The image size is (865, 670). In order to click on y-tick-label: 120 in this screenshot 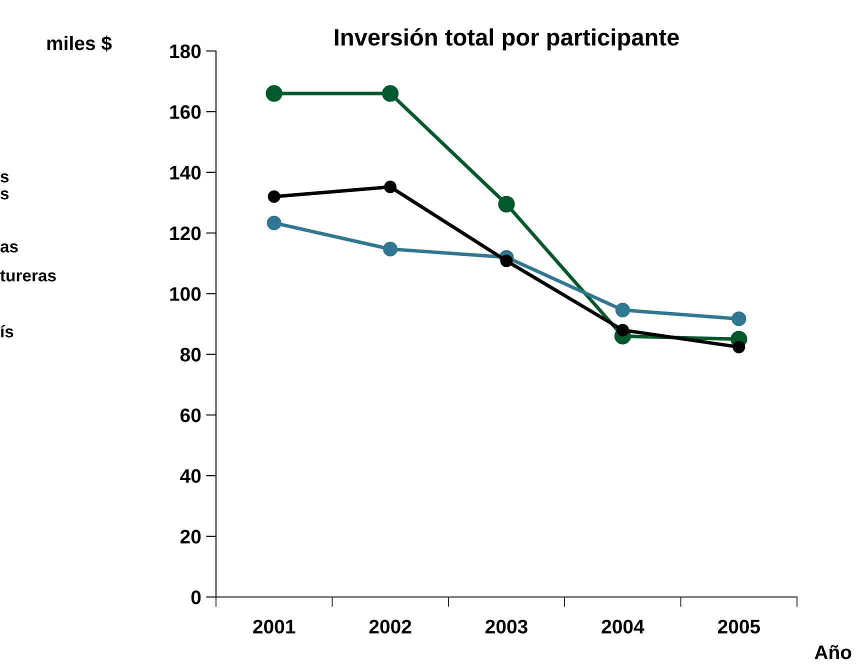, I will do `click(185, 233)`.